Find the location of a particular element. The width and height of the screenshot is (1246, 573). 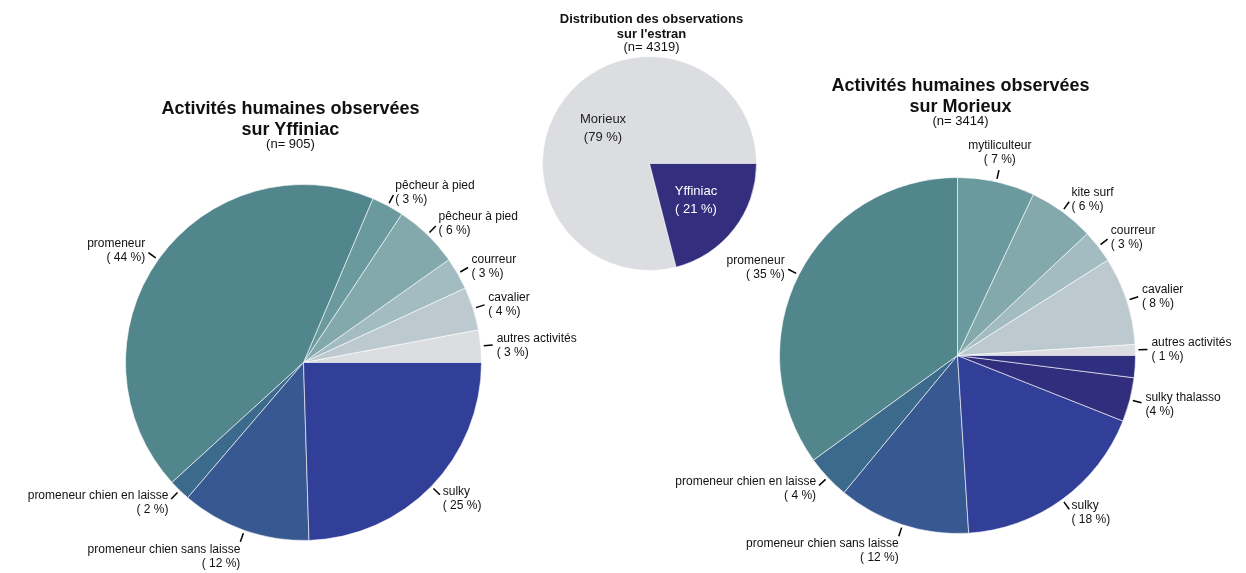

slice-label: mytiliculteur is located at coordinates (1000, 145).